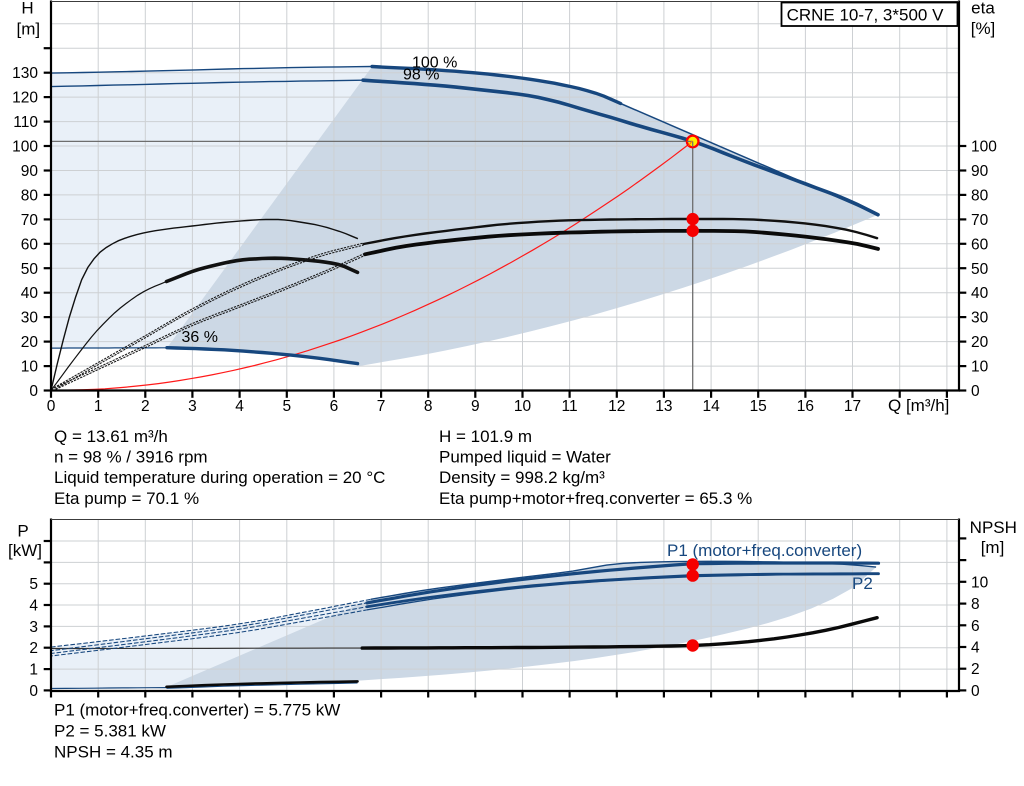  I want to click on svg-text: 110, so click(25, 122).